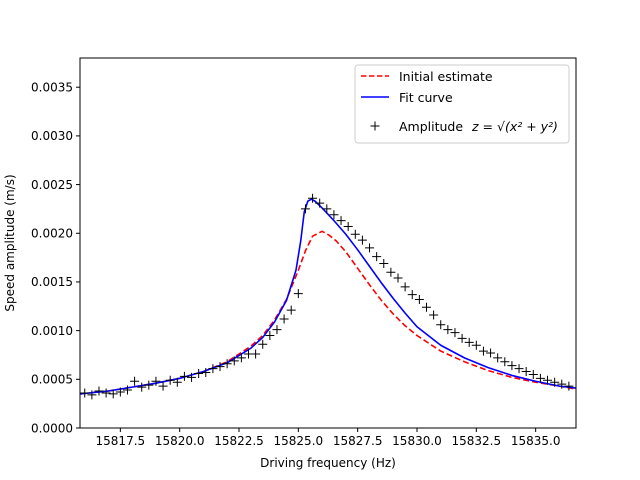 The image size is (640, 480). What do you see at coordinates (239, 441) in the screenshot?
I see `x-tick-label: 15822.5` at bounding box center [239, 441].